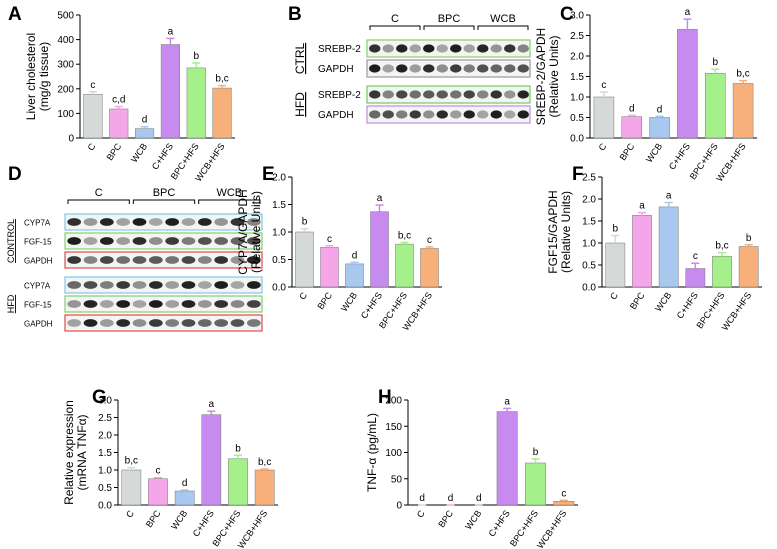 The width and height of the screenshot is (777, 549). What do you see at coordinates (31, 76) in the screenshot?
I see `y-axis-label: Liver cholesterol` at bounding box center [31, 76].